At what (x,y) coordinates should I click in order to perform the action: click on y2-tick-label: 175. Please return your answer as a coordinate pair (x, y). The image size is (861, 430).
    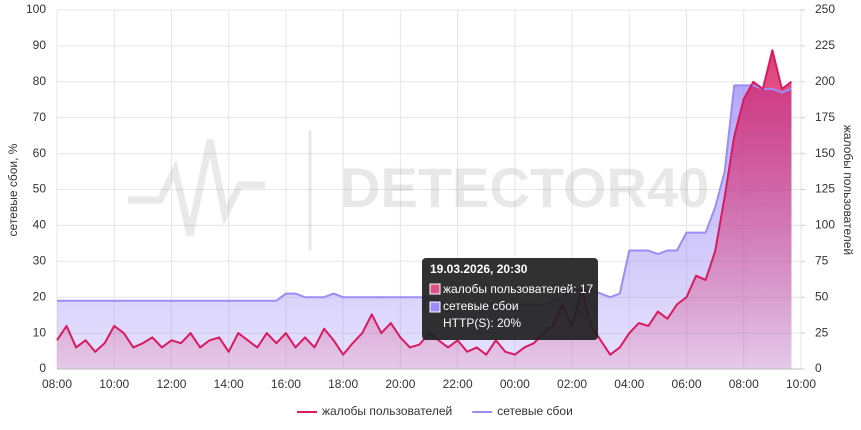
    Looking at the image, I should click on (825, 117).